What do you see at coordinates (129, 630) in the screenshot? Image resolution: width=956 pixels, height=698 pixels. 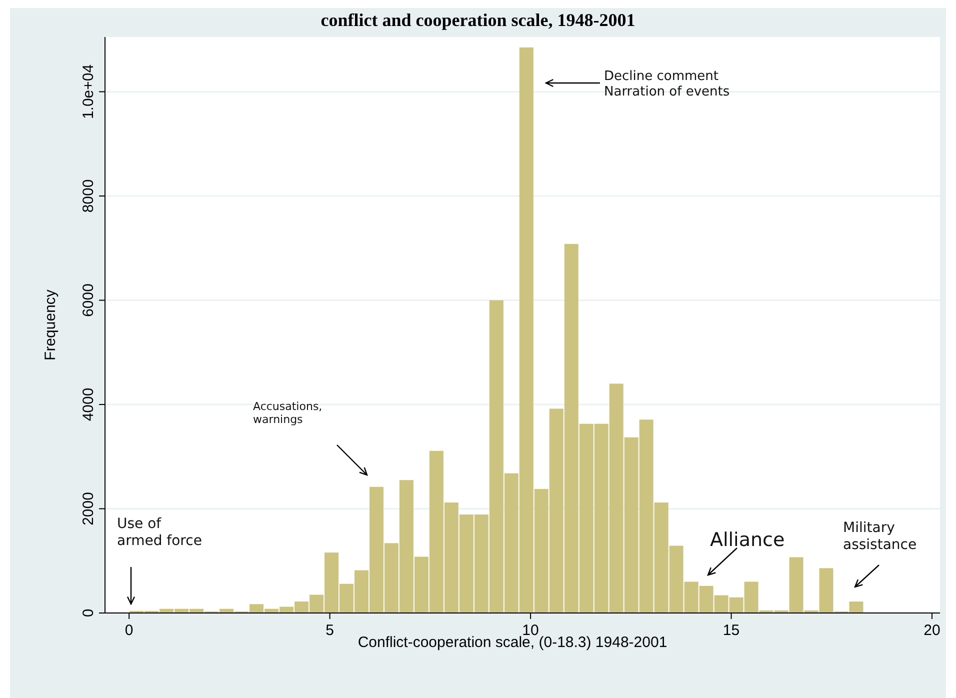 I see `x-tick-label: 0` at bounding box center [129, 630].